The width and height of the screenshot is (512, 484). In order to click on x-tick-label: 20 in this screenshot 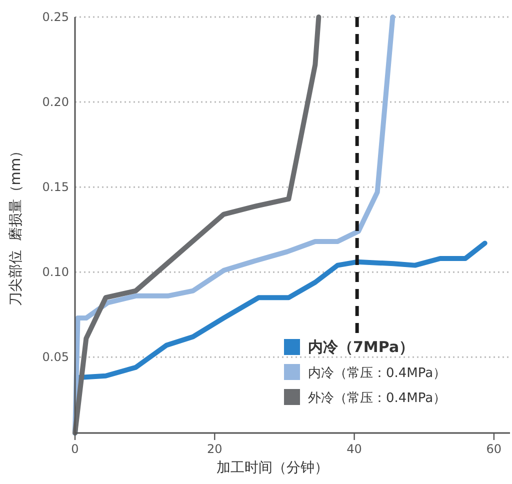, I will do `click(214, 449)`.